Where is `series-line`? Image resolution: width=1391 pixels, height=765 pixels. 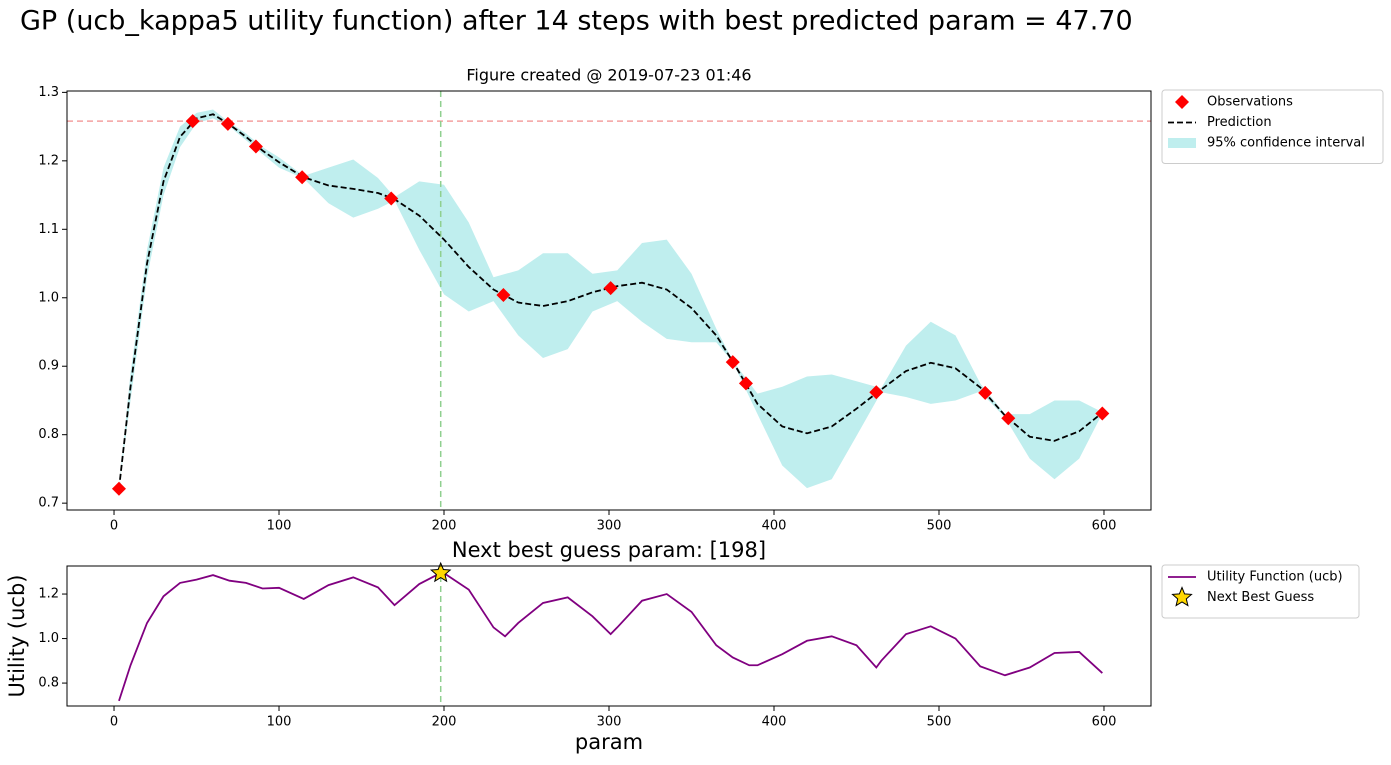 series-line is located at coordinates (610, 636).